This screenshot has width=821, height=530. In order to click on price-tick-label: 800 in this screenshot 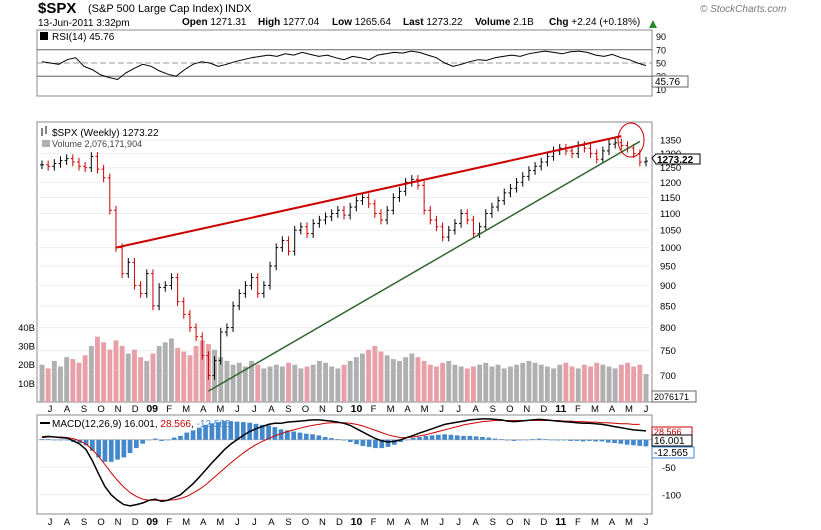, I will do `click(668, 328)`.